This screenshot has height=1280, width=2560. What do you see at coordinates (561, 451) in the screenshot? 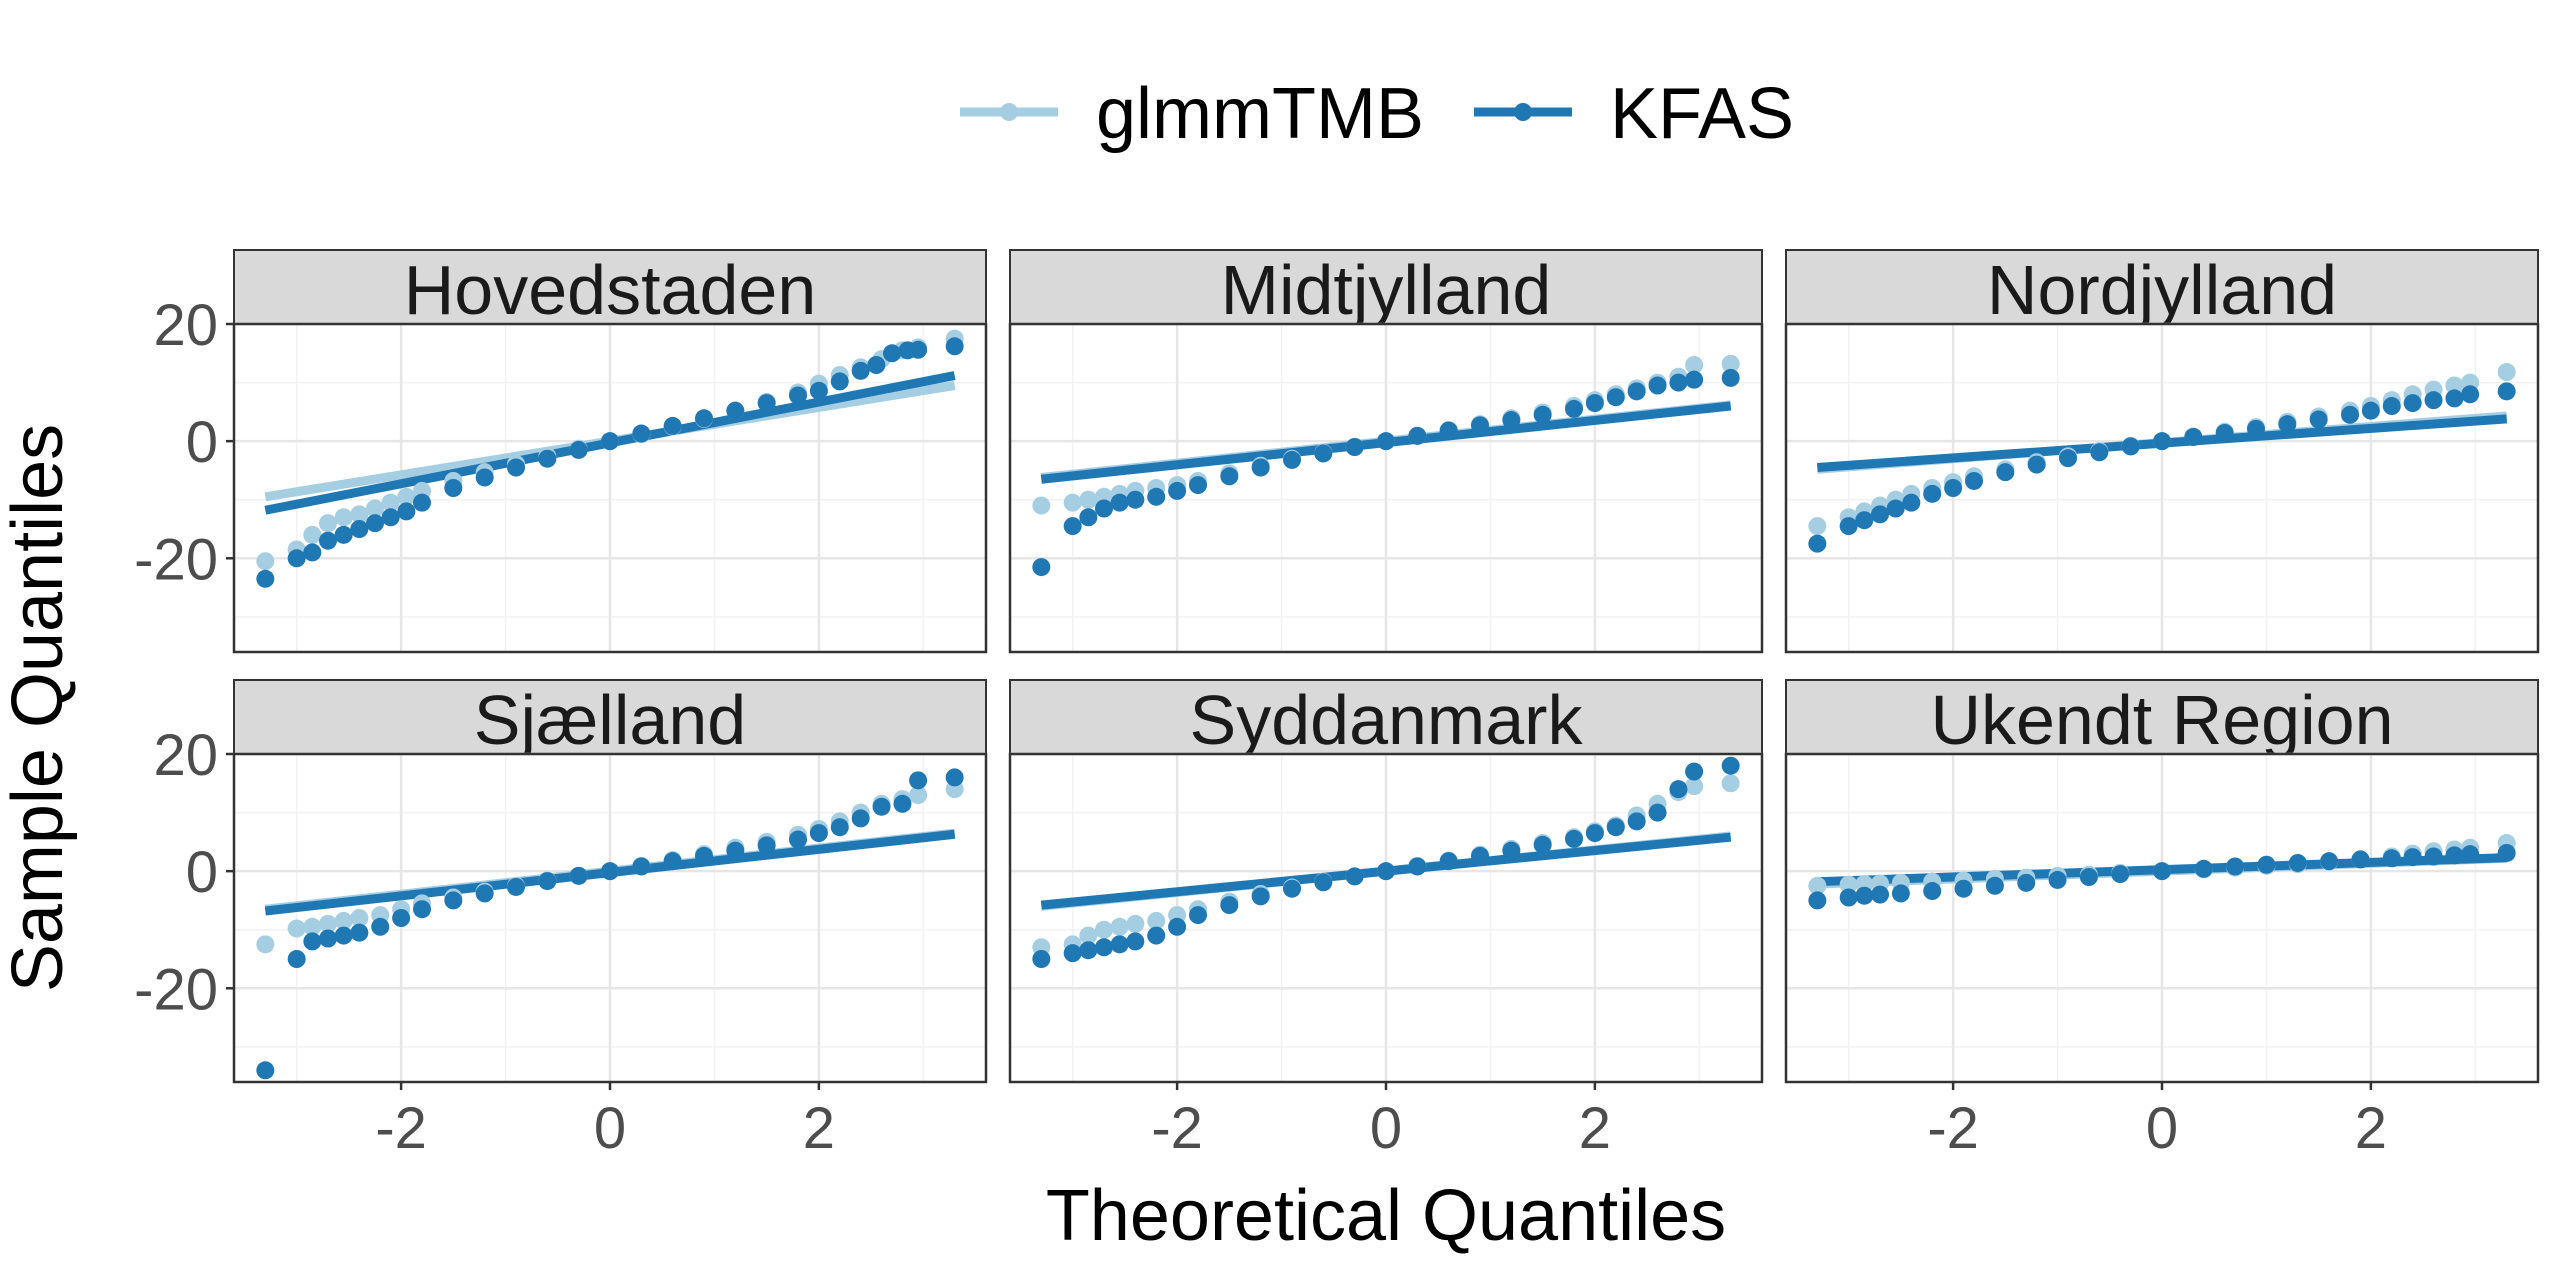
I see `facet-panel: Hovedstaden -20 0 20` at bounding box center [561, 451].